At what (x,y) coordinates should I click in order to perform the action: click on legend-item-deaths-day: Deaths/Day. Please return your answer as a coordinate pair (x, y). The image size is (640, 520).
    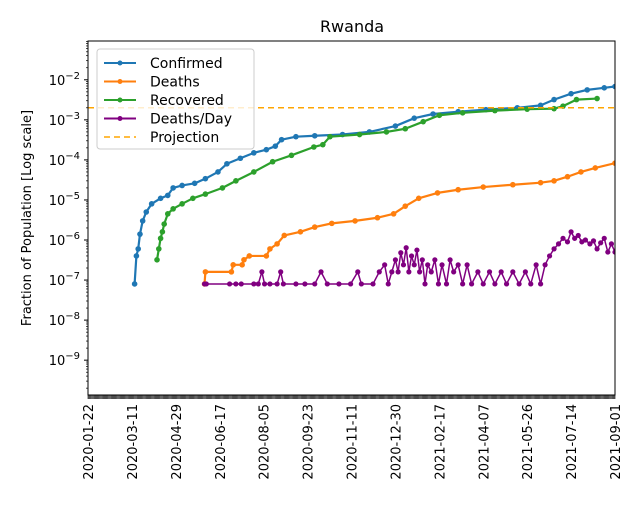
    Looking at the image, I should click on (168, 120).